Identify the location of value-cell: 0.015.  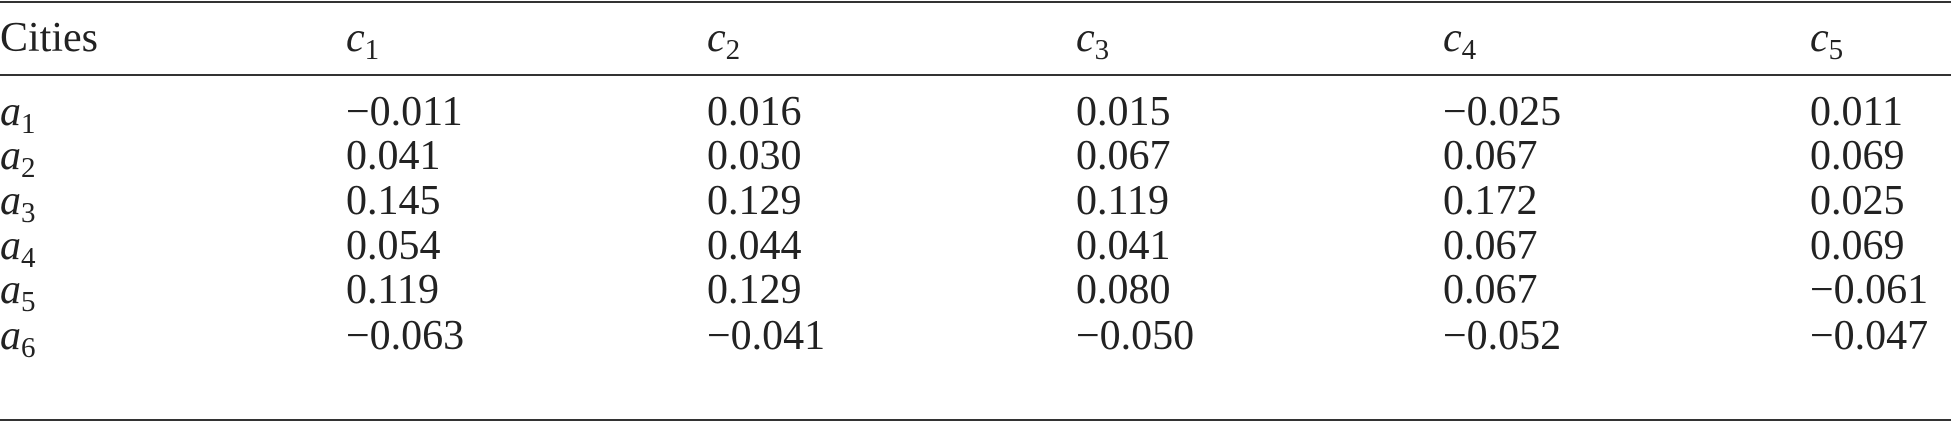
(1123, 112).